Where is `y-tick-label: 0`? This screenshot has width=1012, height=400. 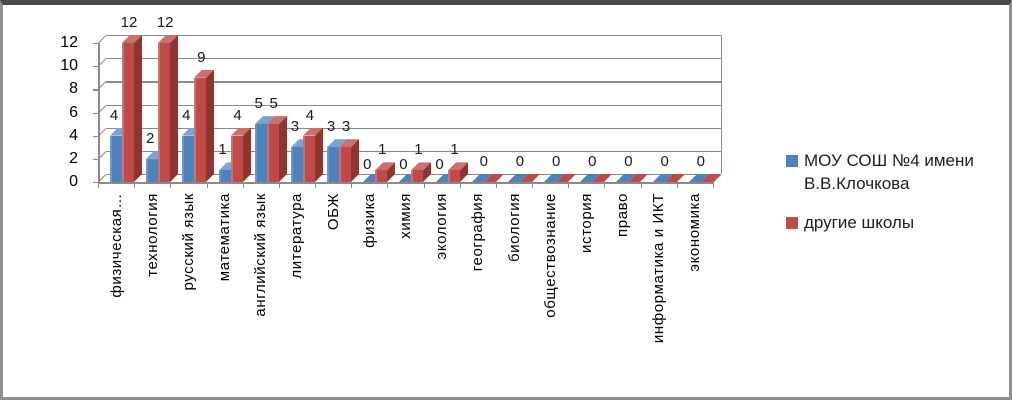
y-tick-label: 0 is located at coordinates (73, 181).